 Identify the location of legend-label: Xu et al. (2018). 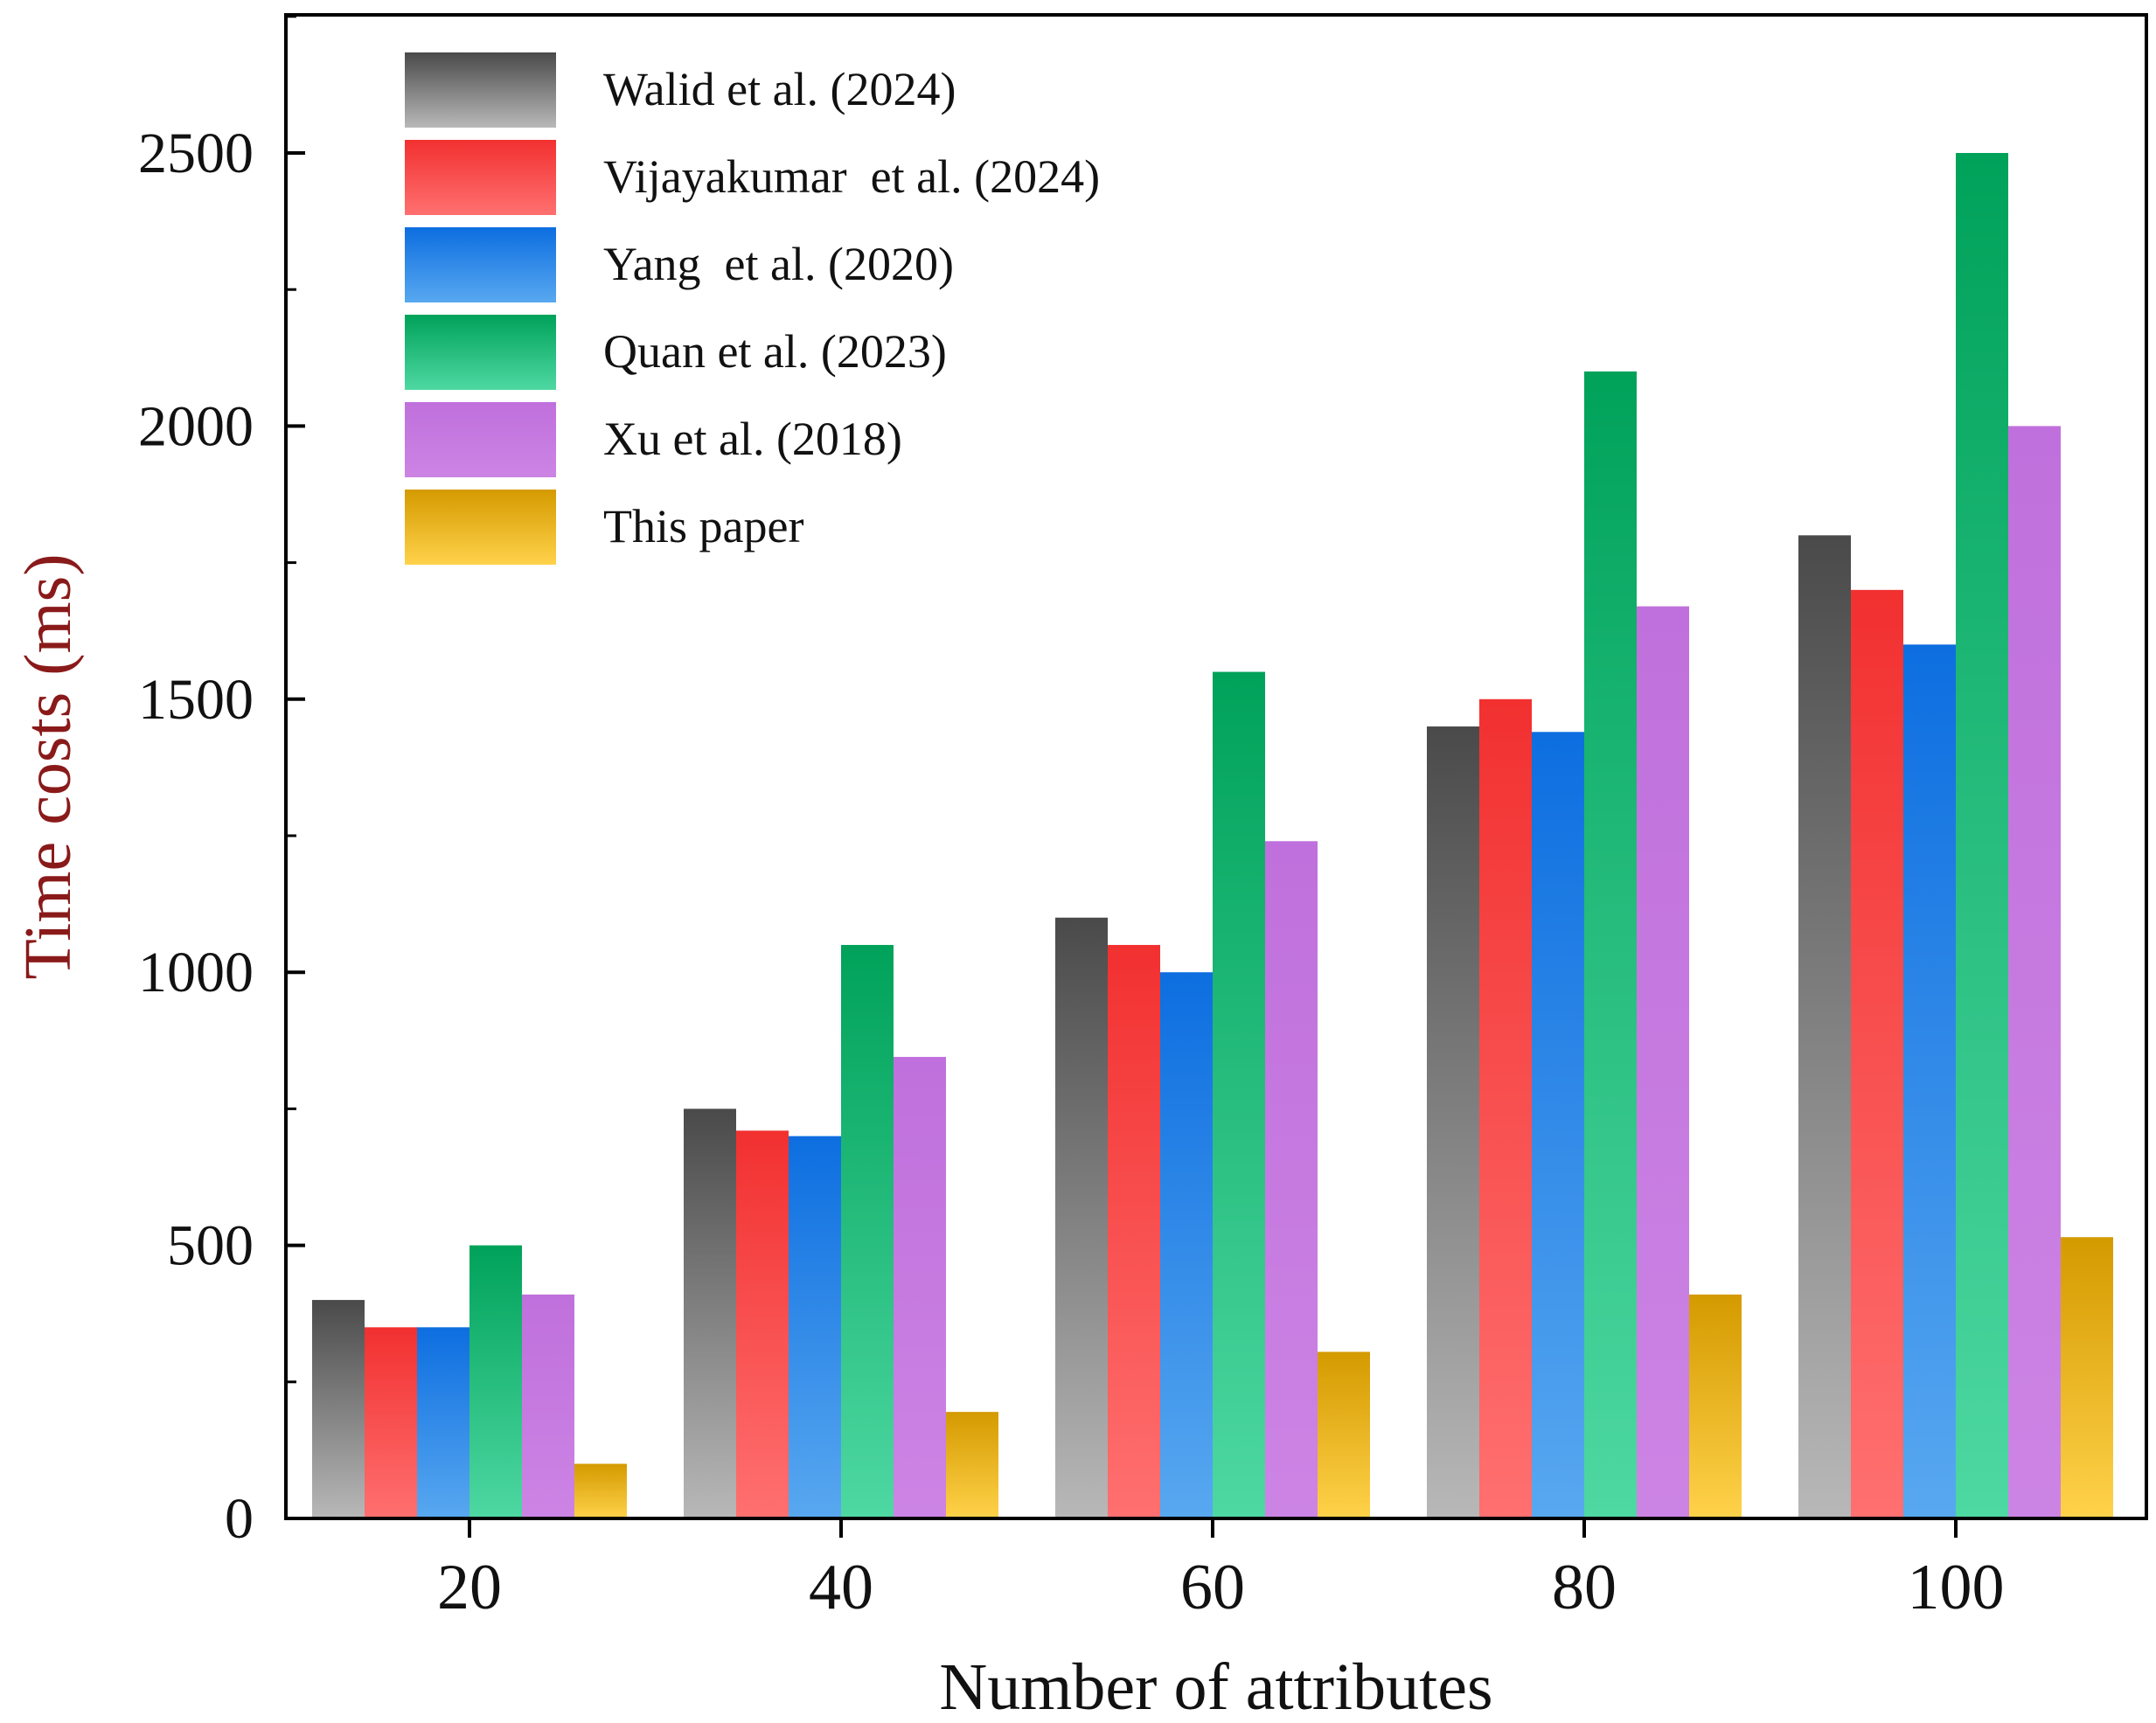
(752, 439).